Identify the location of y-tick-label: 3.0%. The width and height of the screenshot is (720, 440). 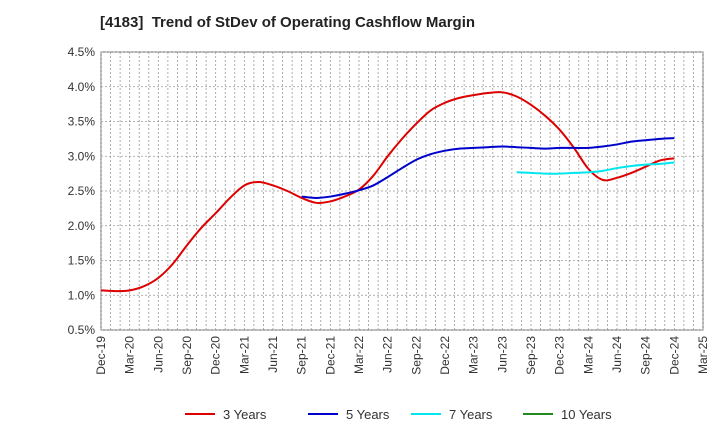
(82, 156).